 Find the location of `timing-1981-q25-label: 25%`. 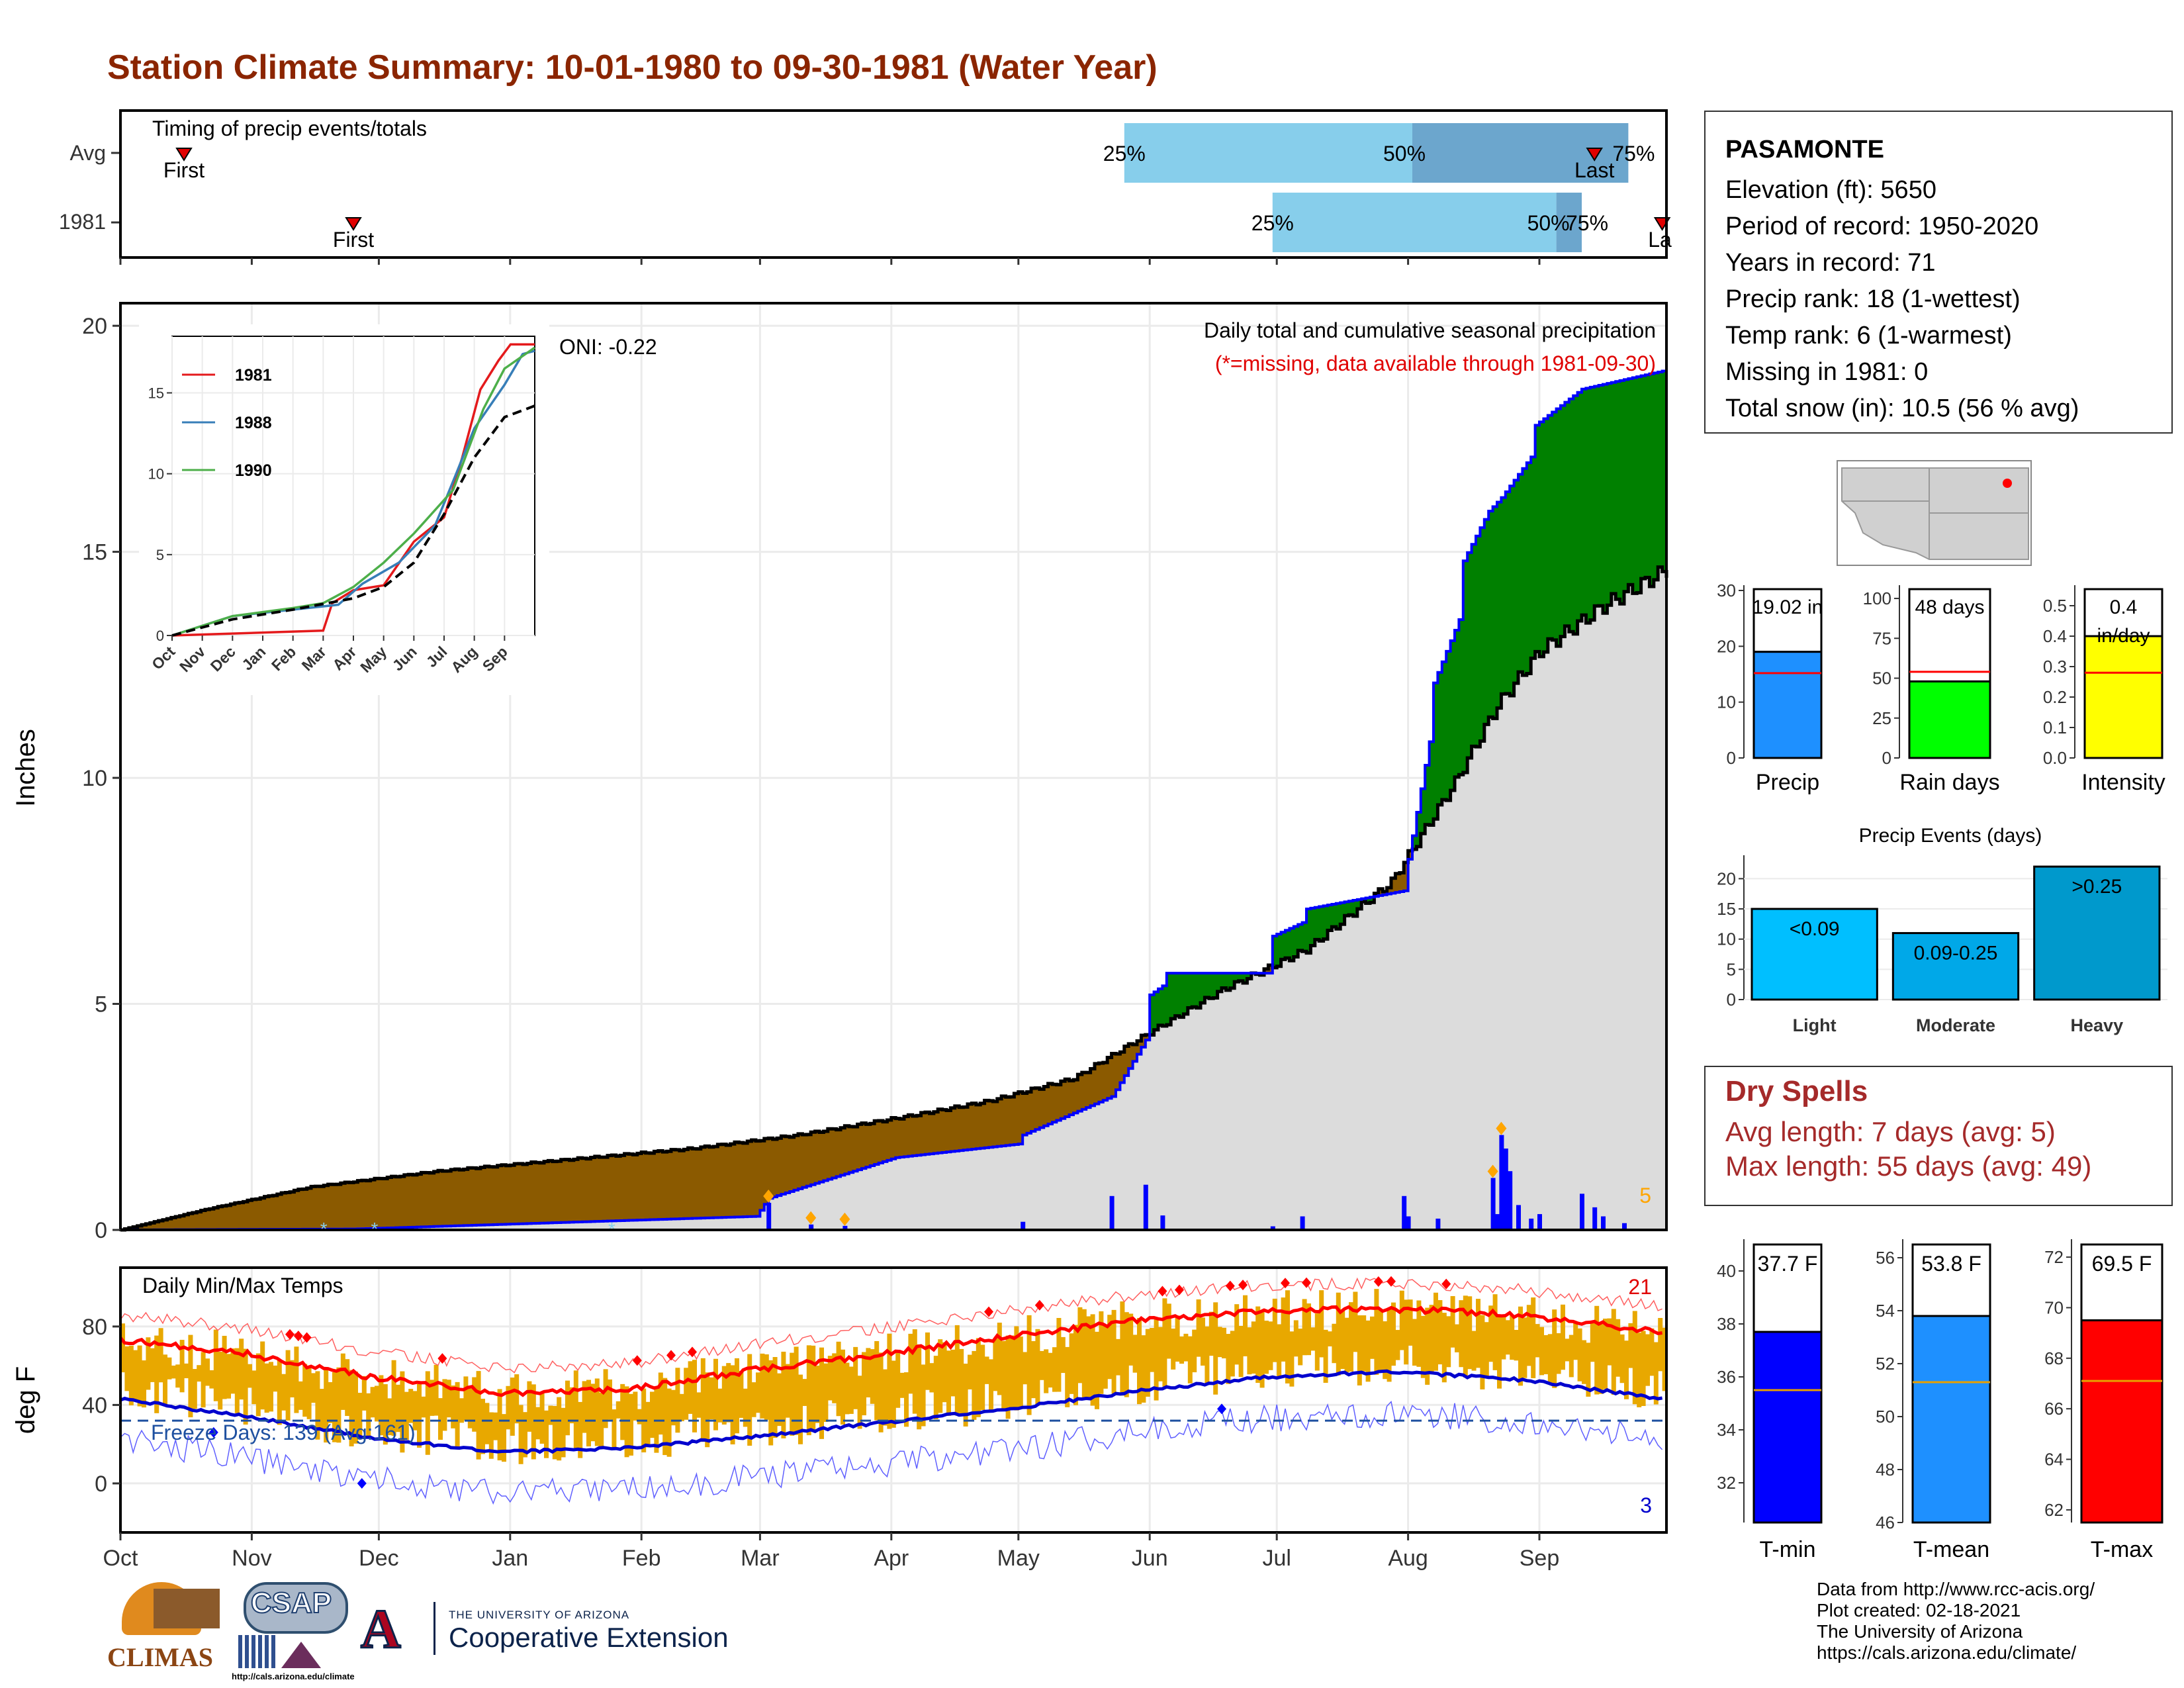

timing-1981-q25-label: 25% is located at coordinates (1272, 223).